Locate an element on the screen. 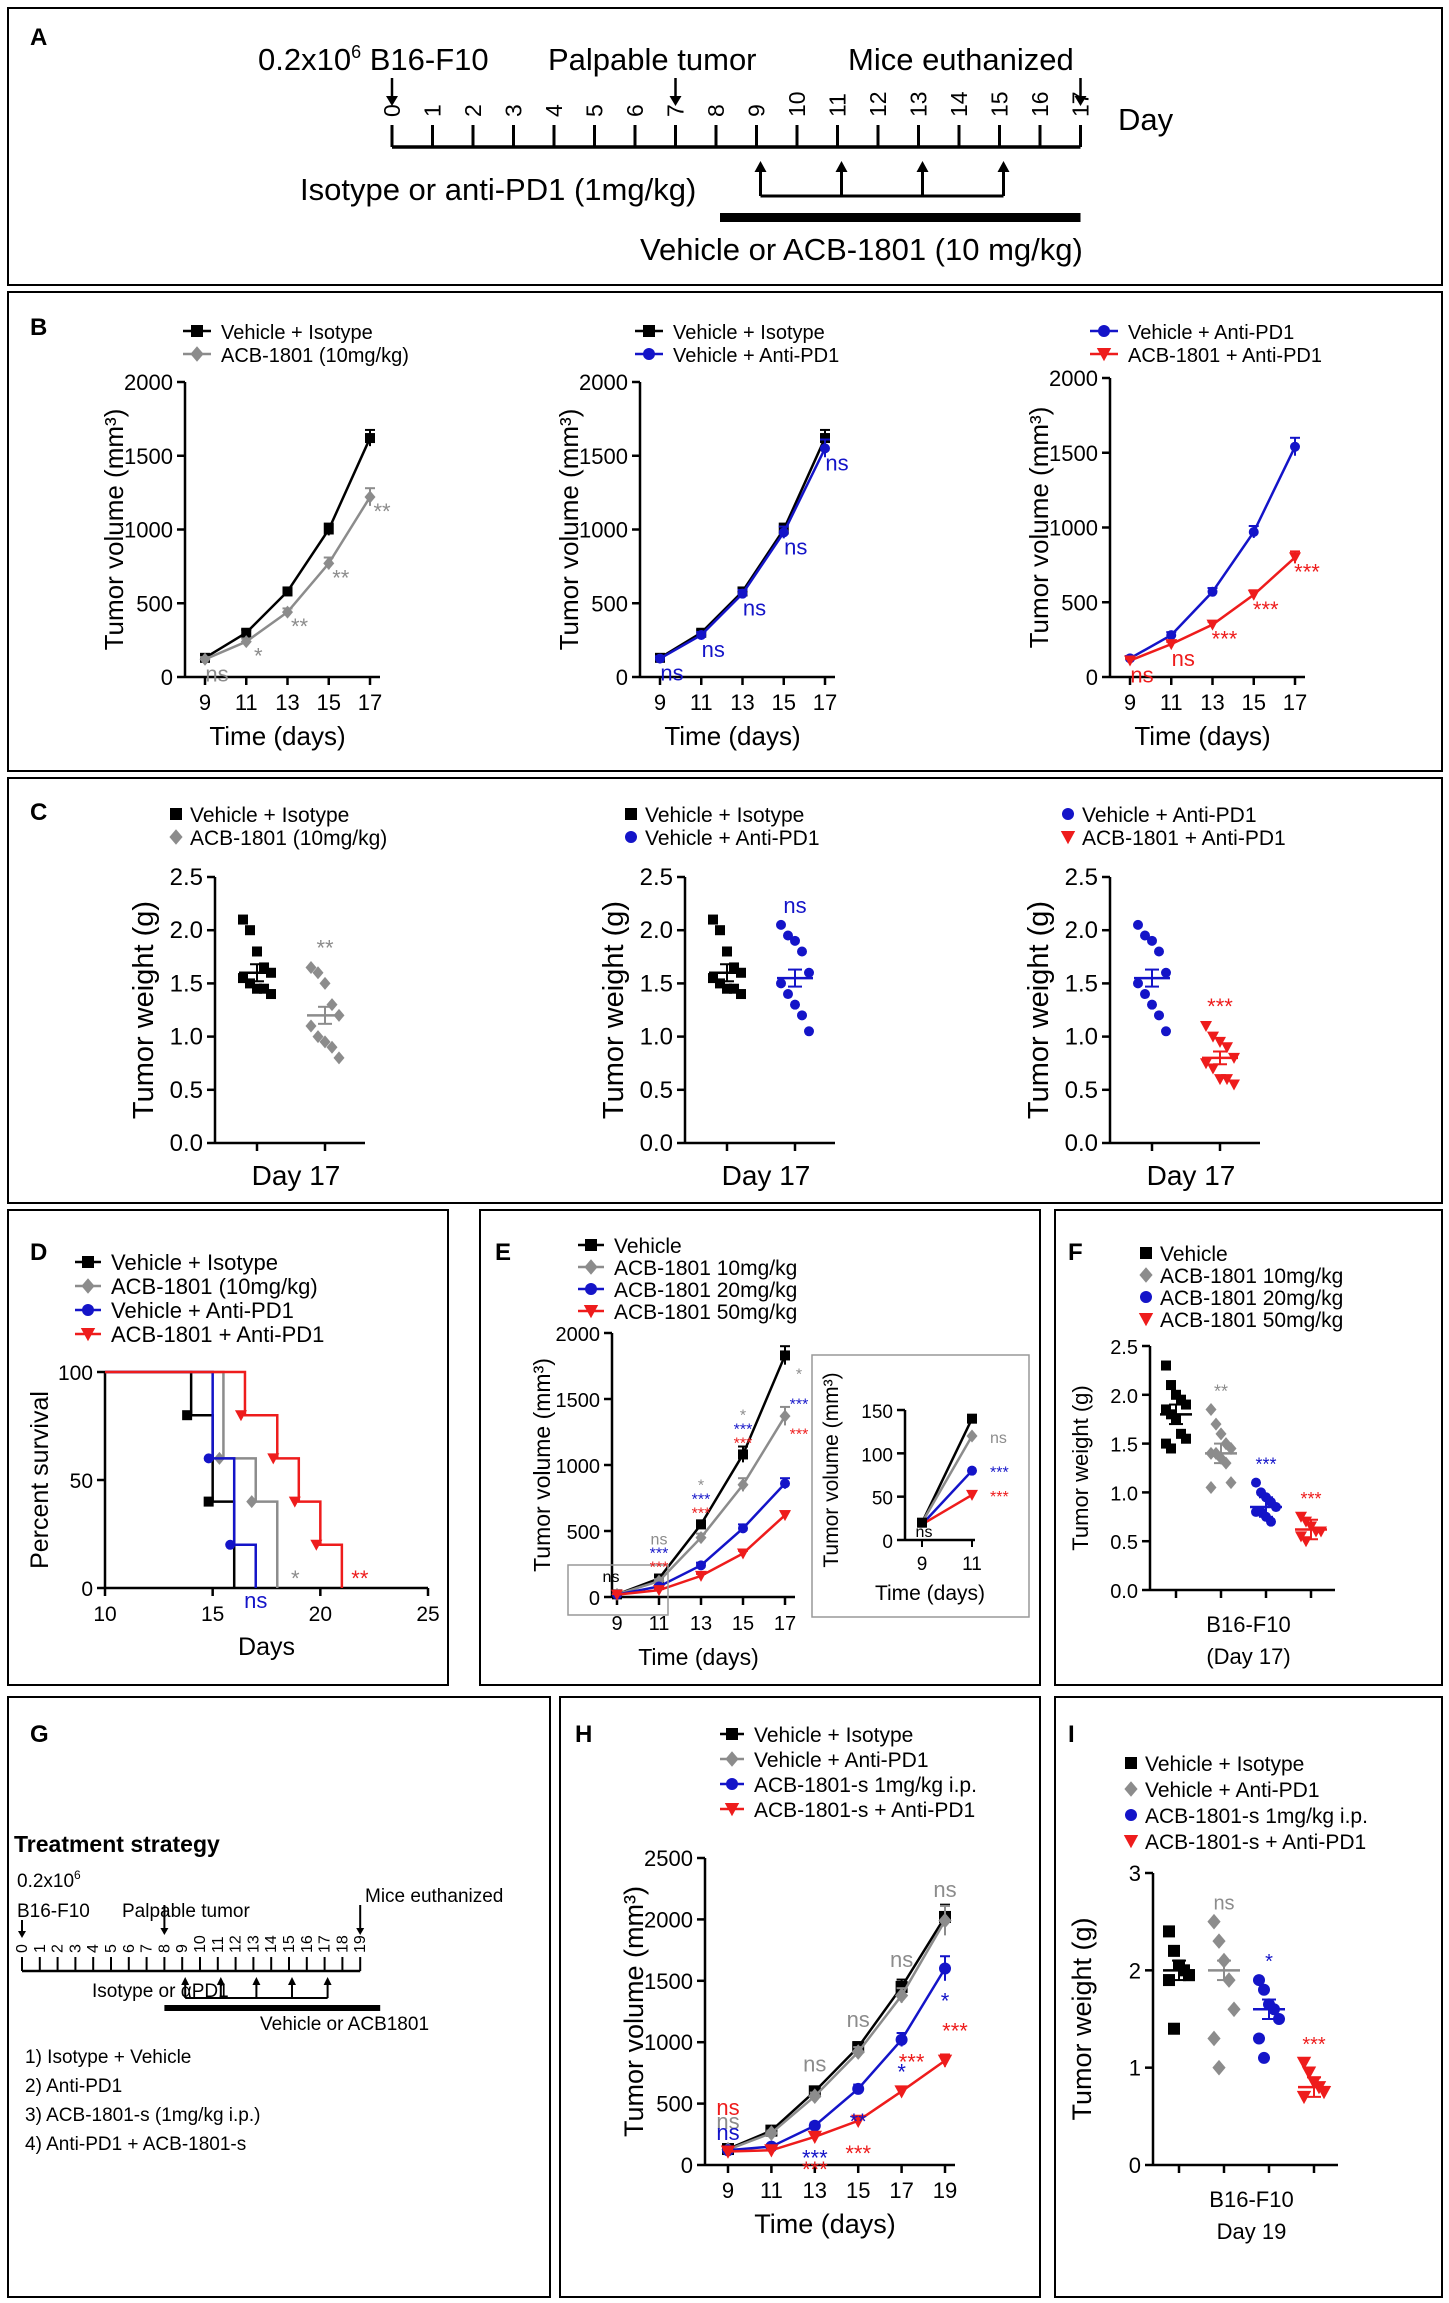 The width and height of the screenshot is (1449, 2303). x-tick-label: 19 is located at coordinates (945, 2190).